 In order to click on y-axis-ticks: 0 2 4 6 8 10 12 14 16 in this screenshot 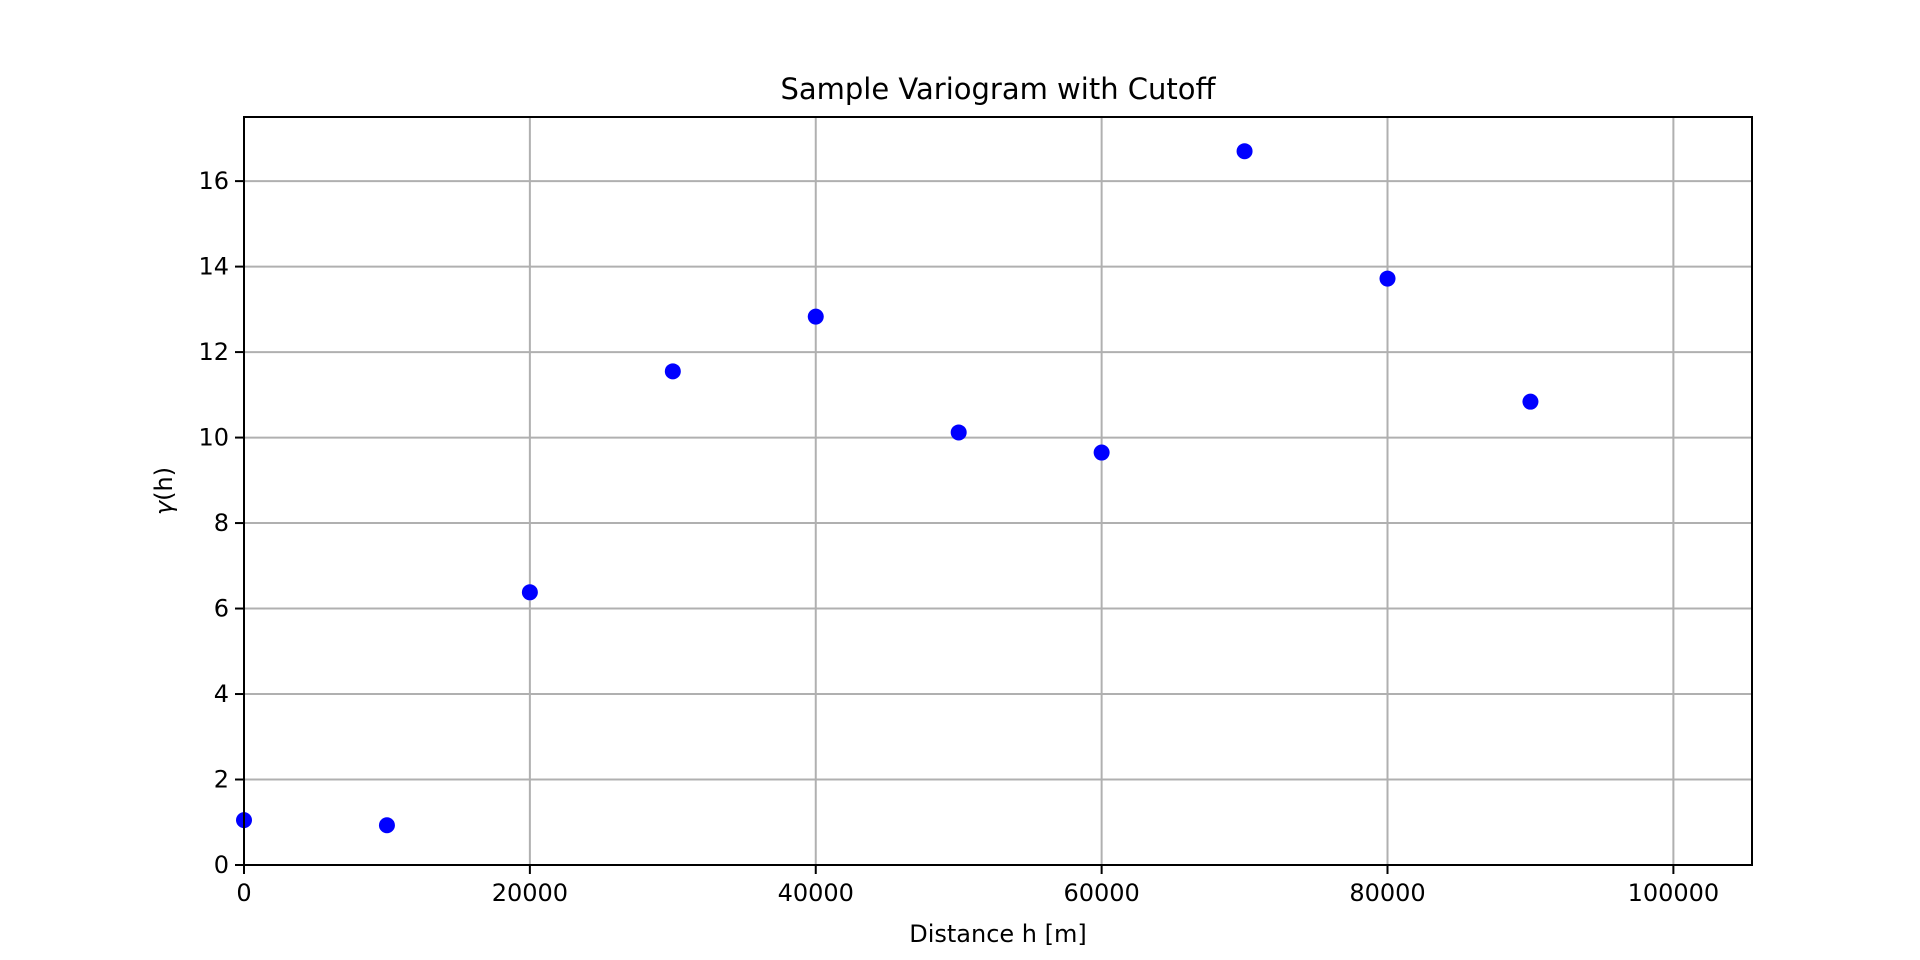, I will do `click(221, 523)`.